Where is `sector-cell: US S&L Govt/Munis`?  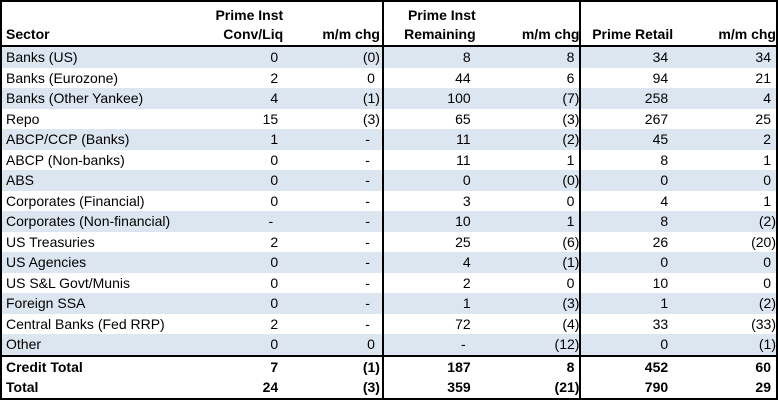
sector-cell: US S&L Govt/Munis is located at coordinates (68, 282).